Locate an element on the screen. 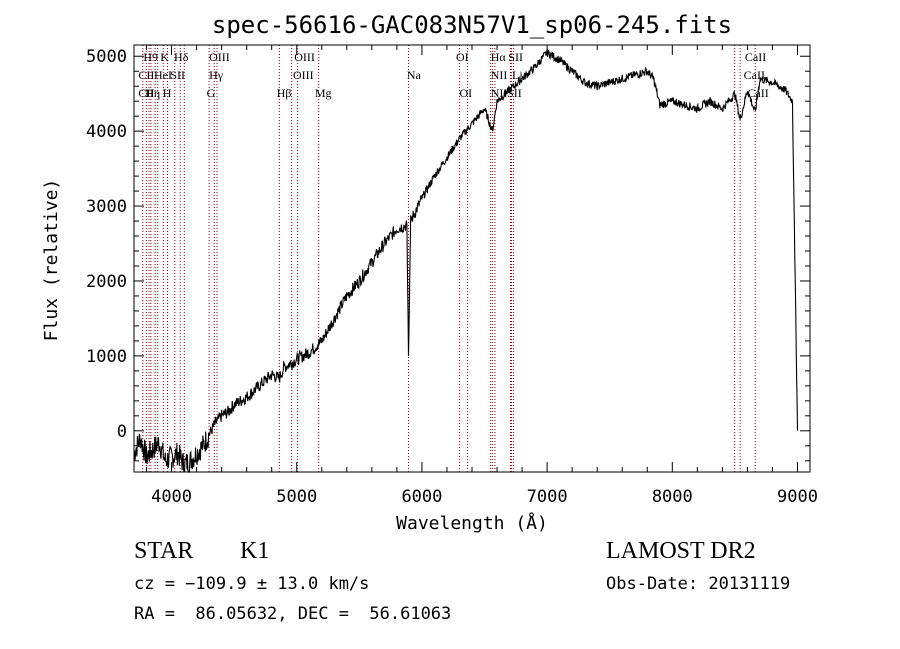  survey-name: LAMOST DR2 is located at coordinates (681, 551).